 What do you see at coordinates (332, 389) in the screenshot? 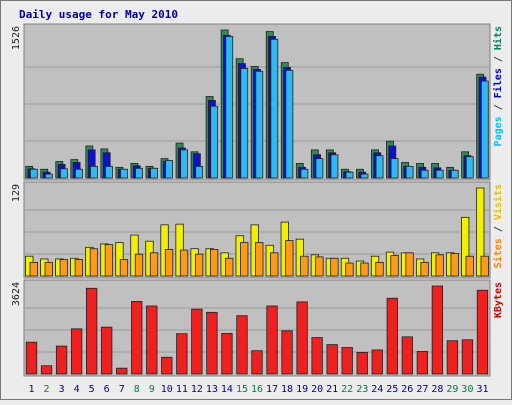
I see `x-tick-label-day-21: 21` at bounding box center [332, 389].